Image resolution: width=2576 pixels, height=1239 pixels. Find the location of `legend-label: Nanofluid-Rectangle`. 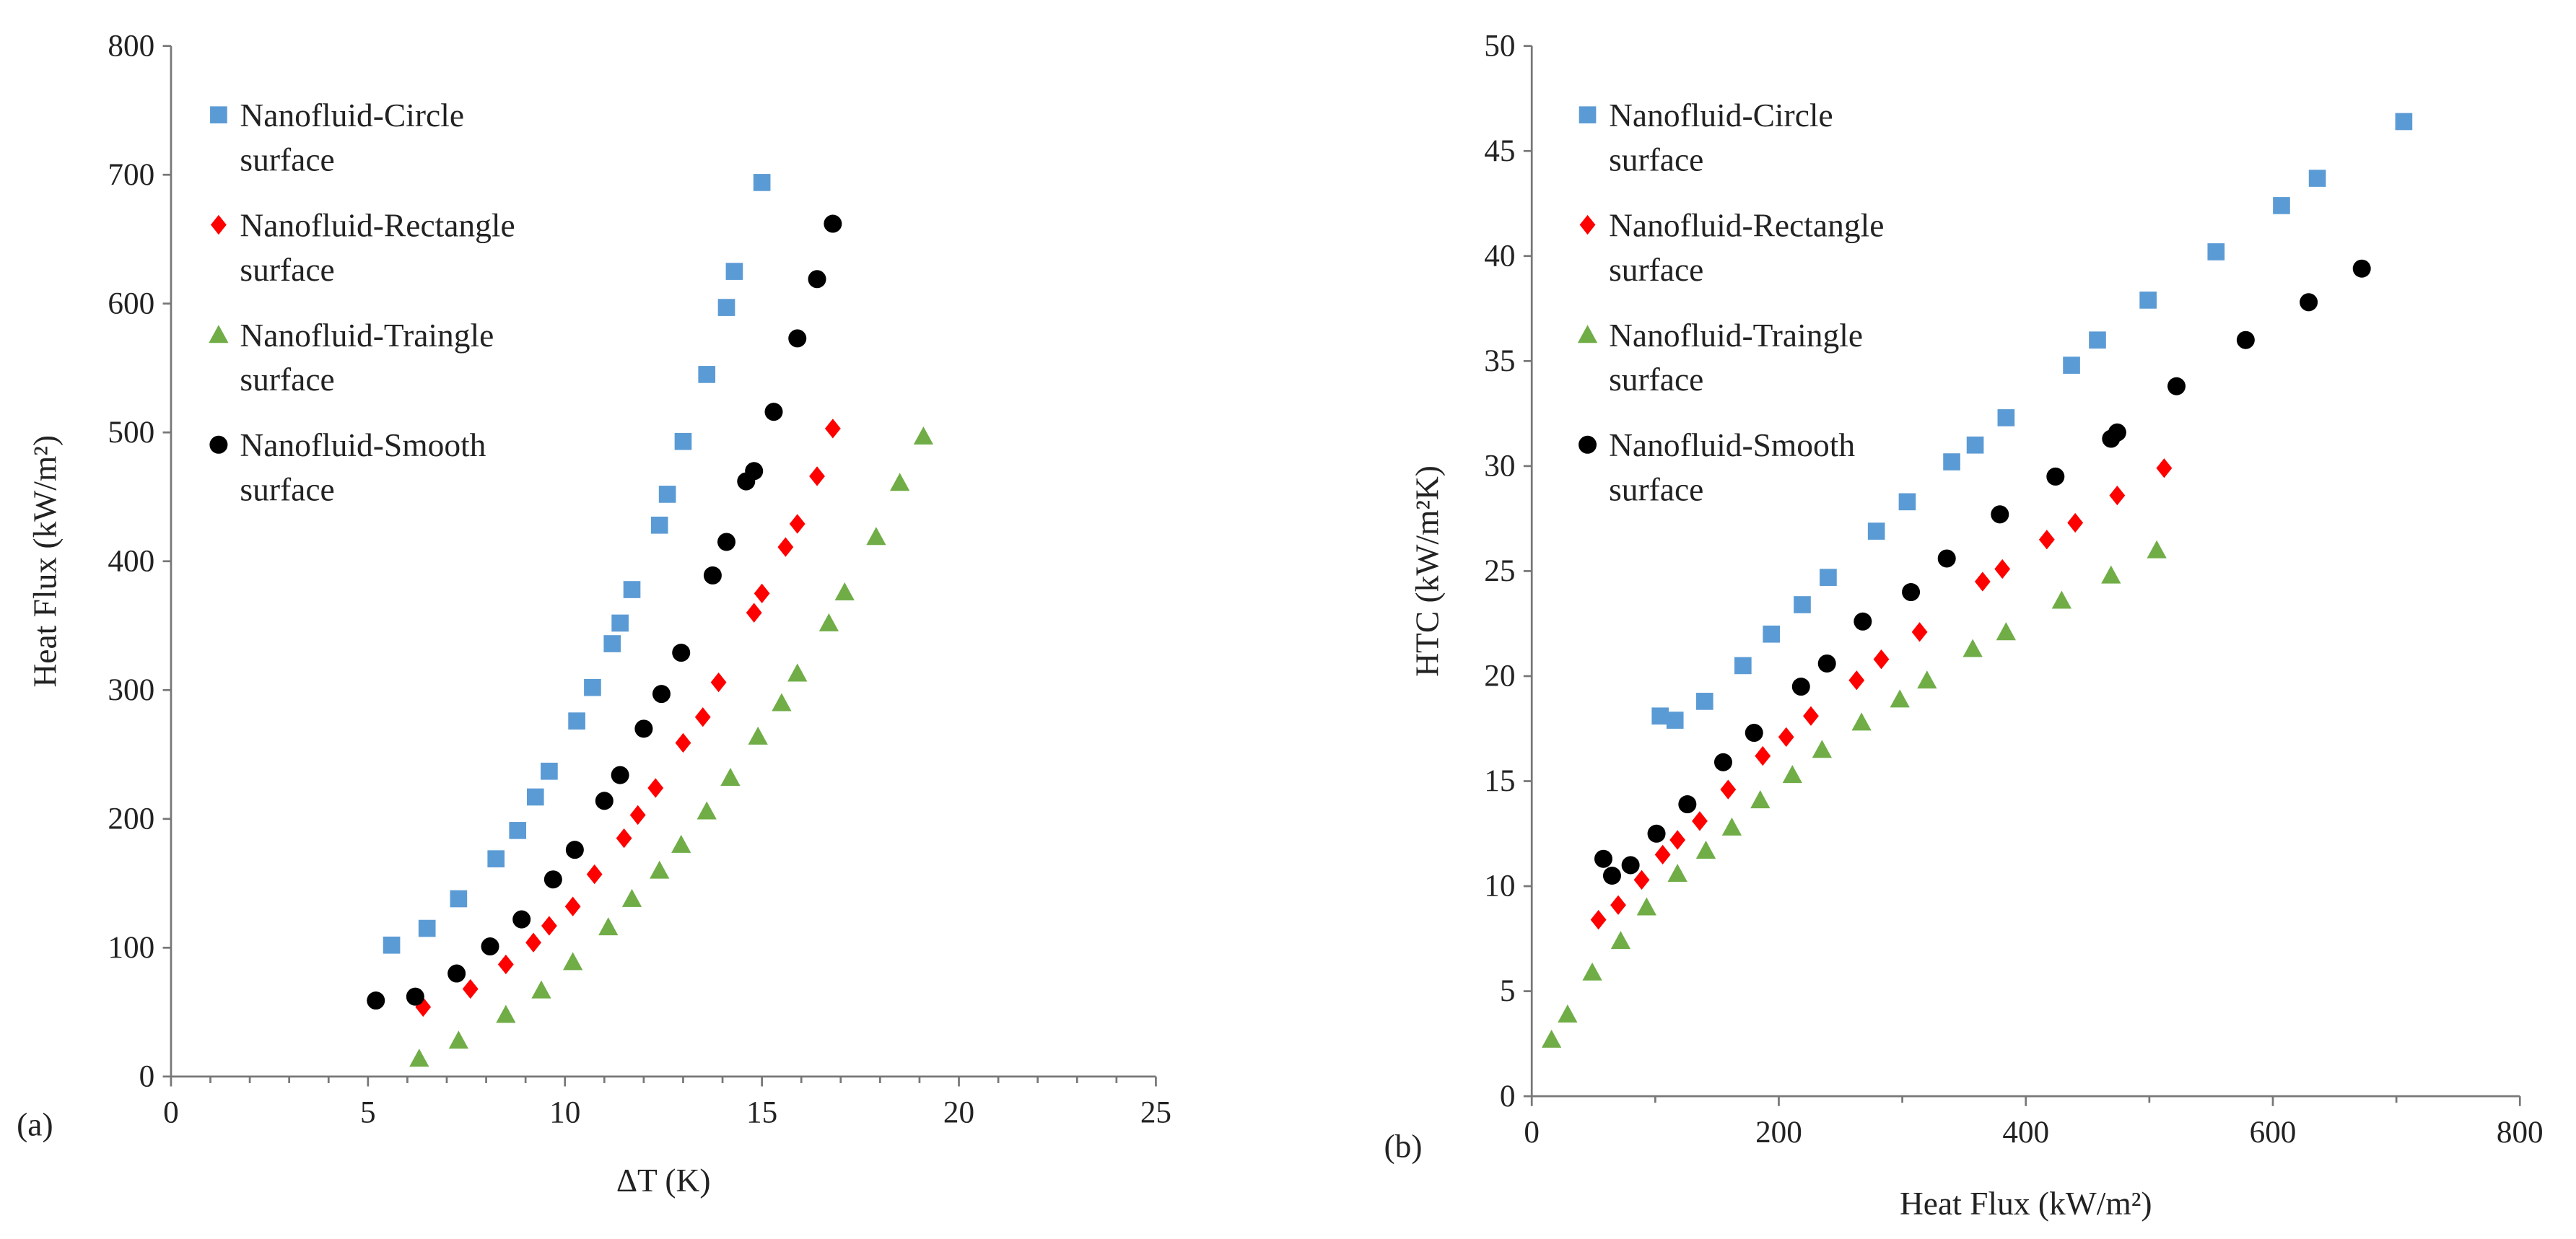

legend-label: Nanofluid-Rectangle is located at coordinates (377, 224).